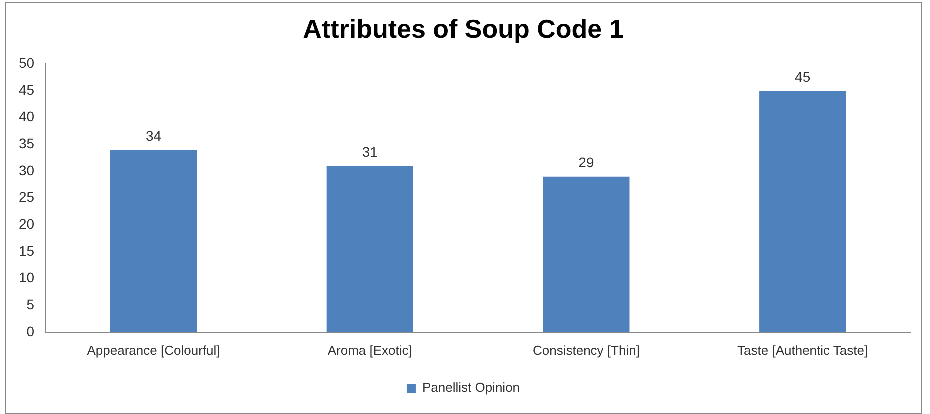  Describe the element at coordinates (370, 350) in the screenshot. I see `x-tick-label: Aroma [Exotic]` at that location.